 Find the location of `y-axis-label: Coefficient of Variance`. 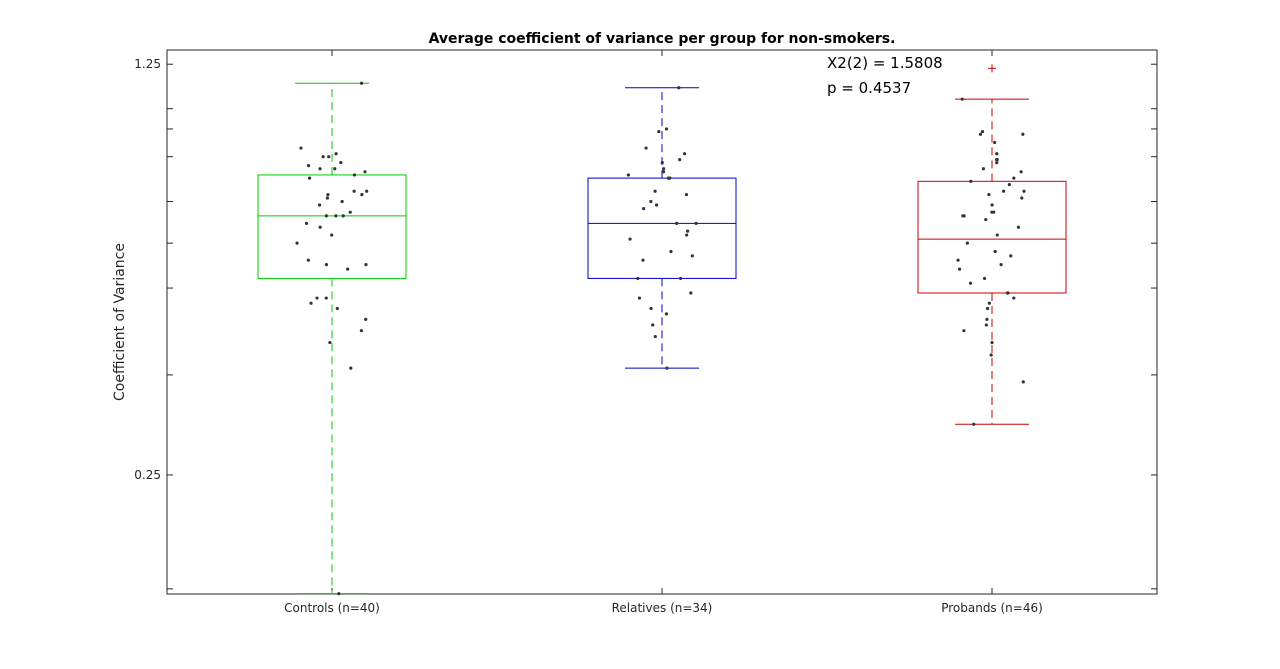

y-axis-label: Coefficient of Variance is located at coordinates (120, 322).